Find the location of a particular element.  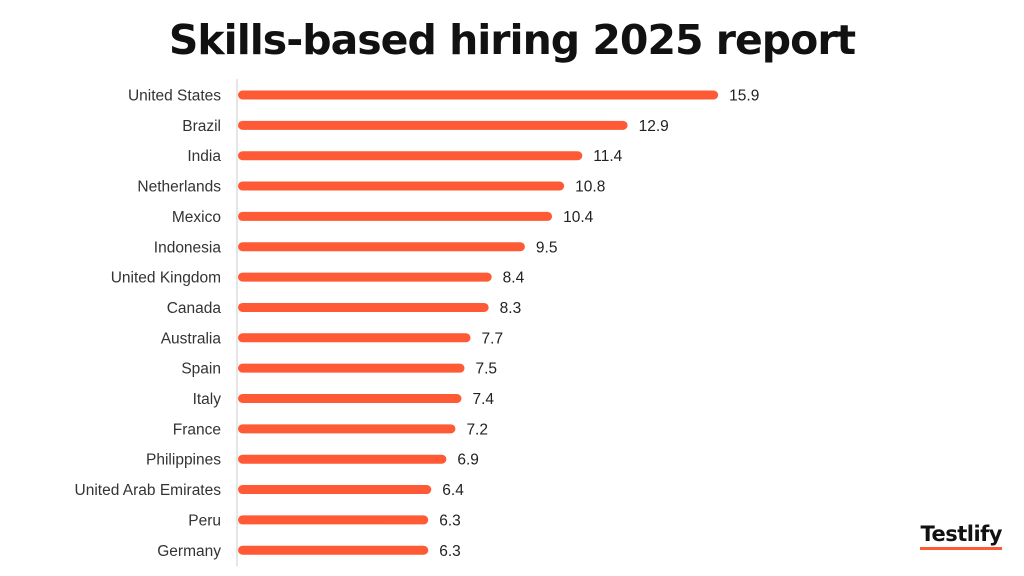

value-label: 6.9 is located at coordinates (468, 460).